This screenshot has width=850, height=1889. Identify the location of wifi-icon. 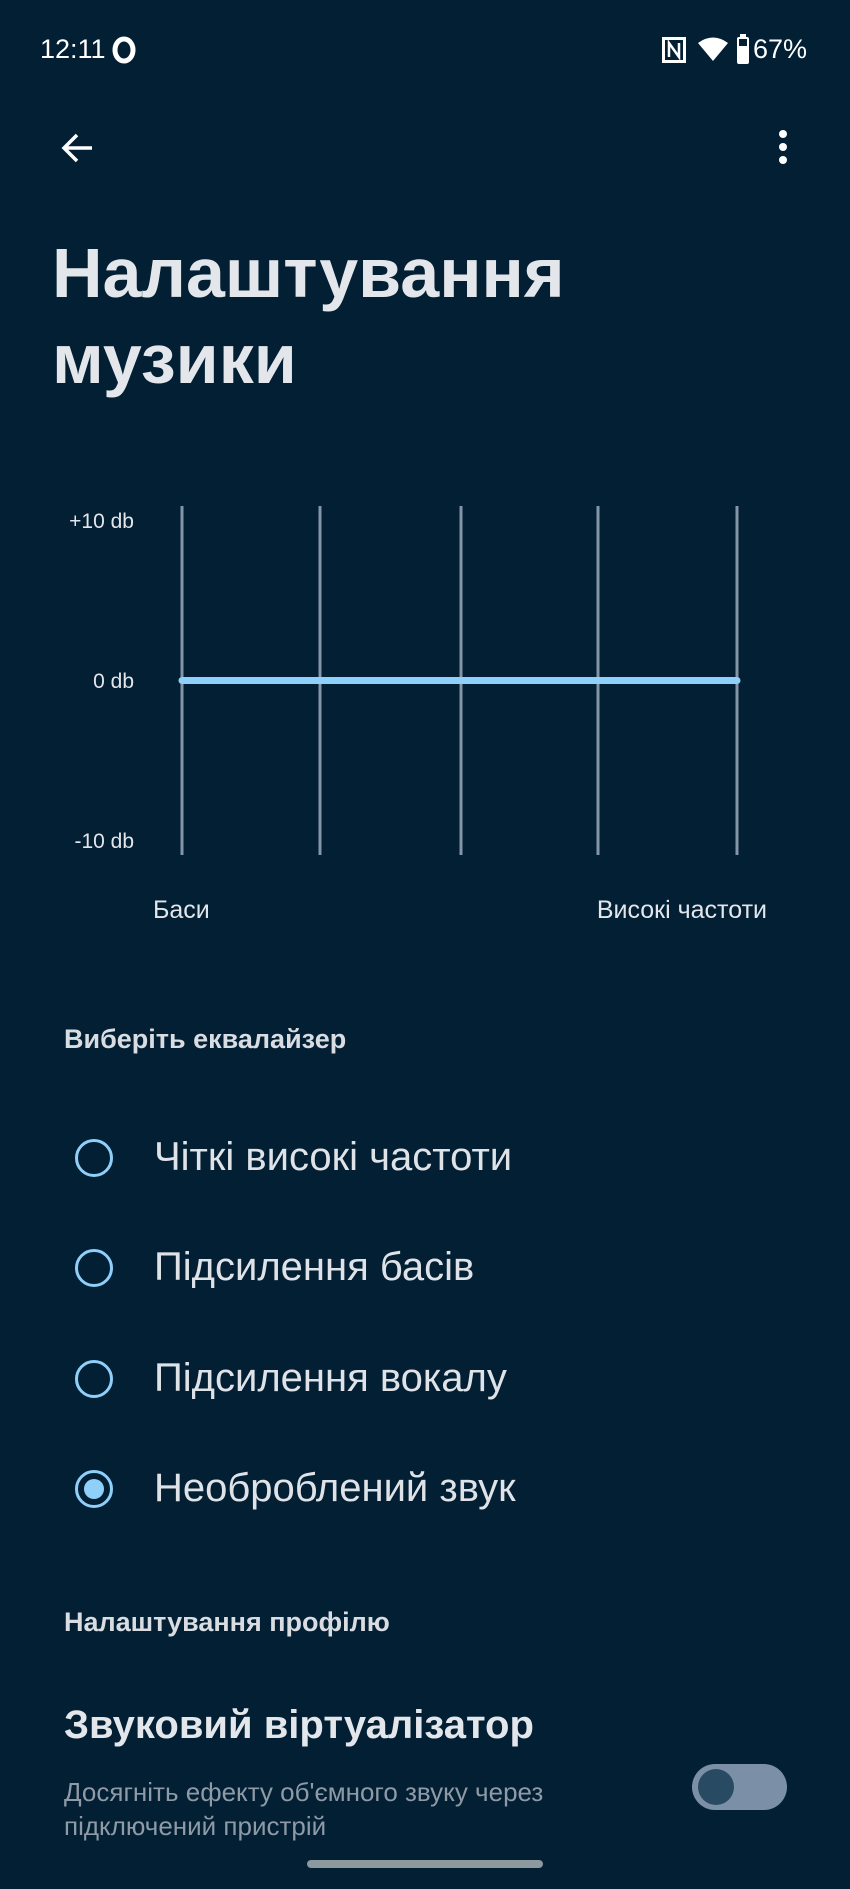
(713, 49).